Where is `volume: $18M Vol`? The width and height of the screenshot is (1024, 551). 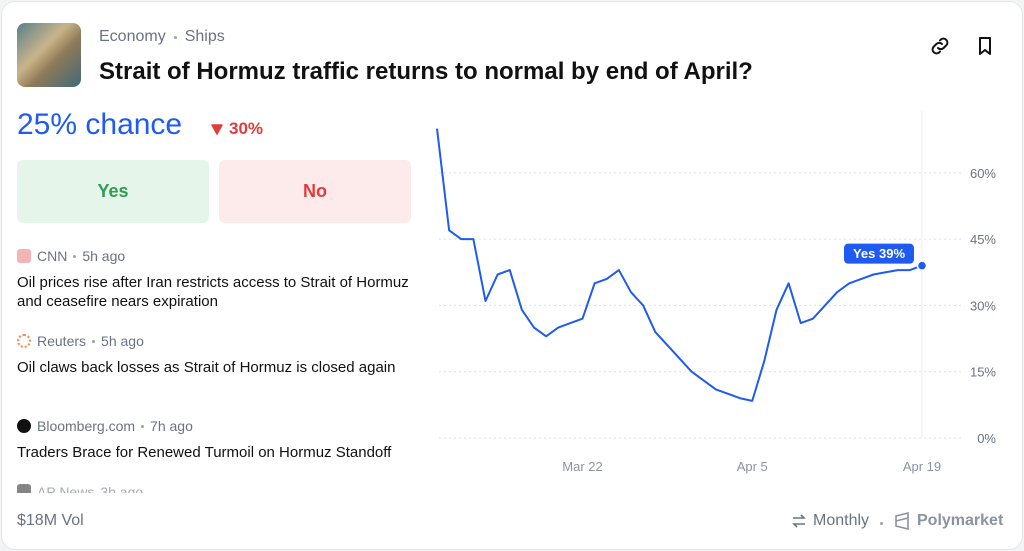 volume: $18M Vol is located at coordinates (50, 520).